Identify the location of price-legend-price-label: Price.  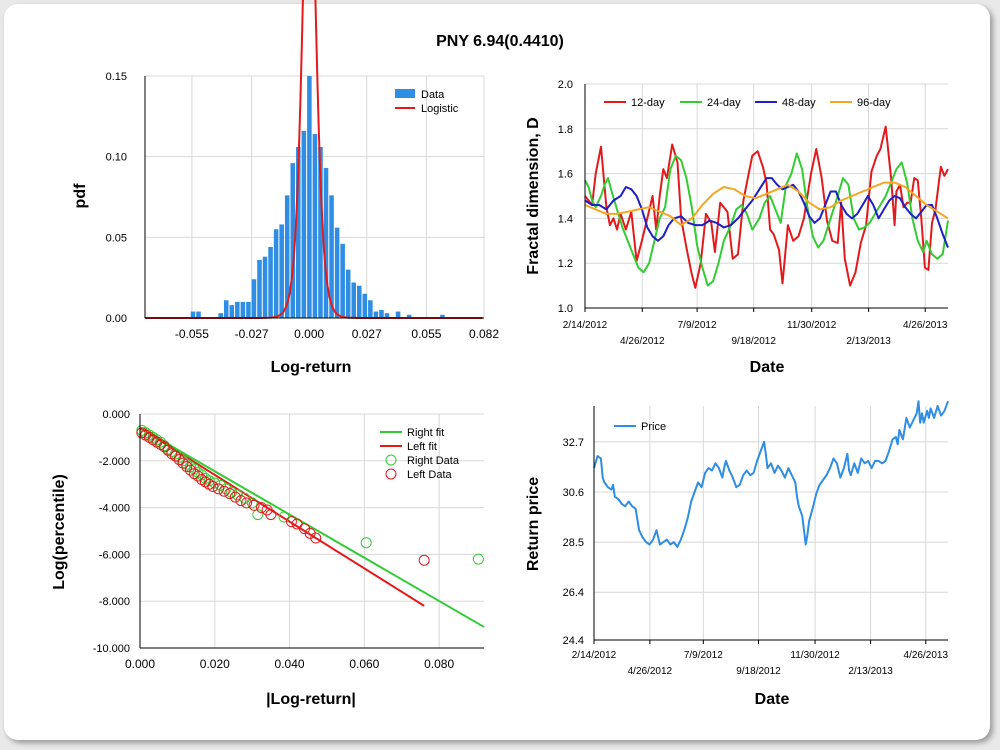
(653, 427).